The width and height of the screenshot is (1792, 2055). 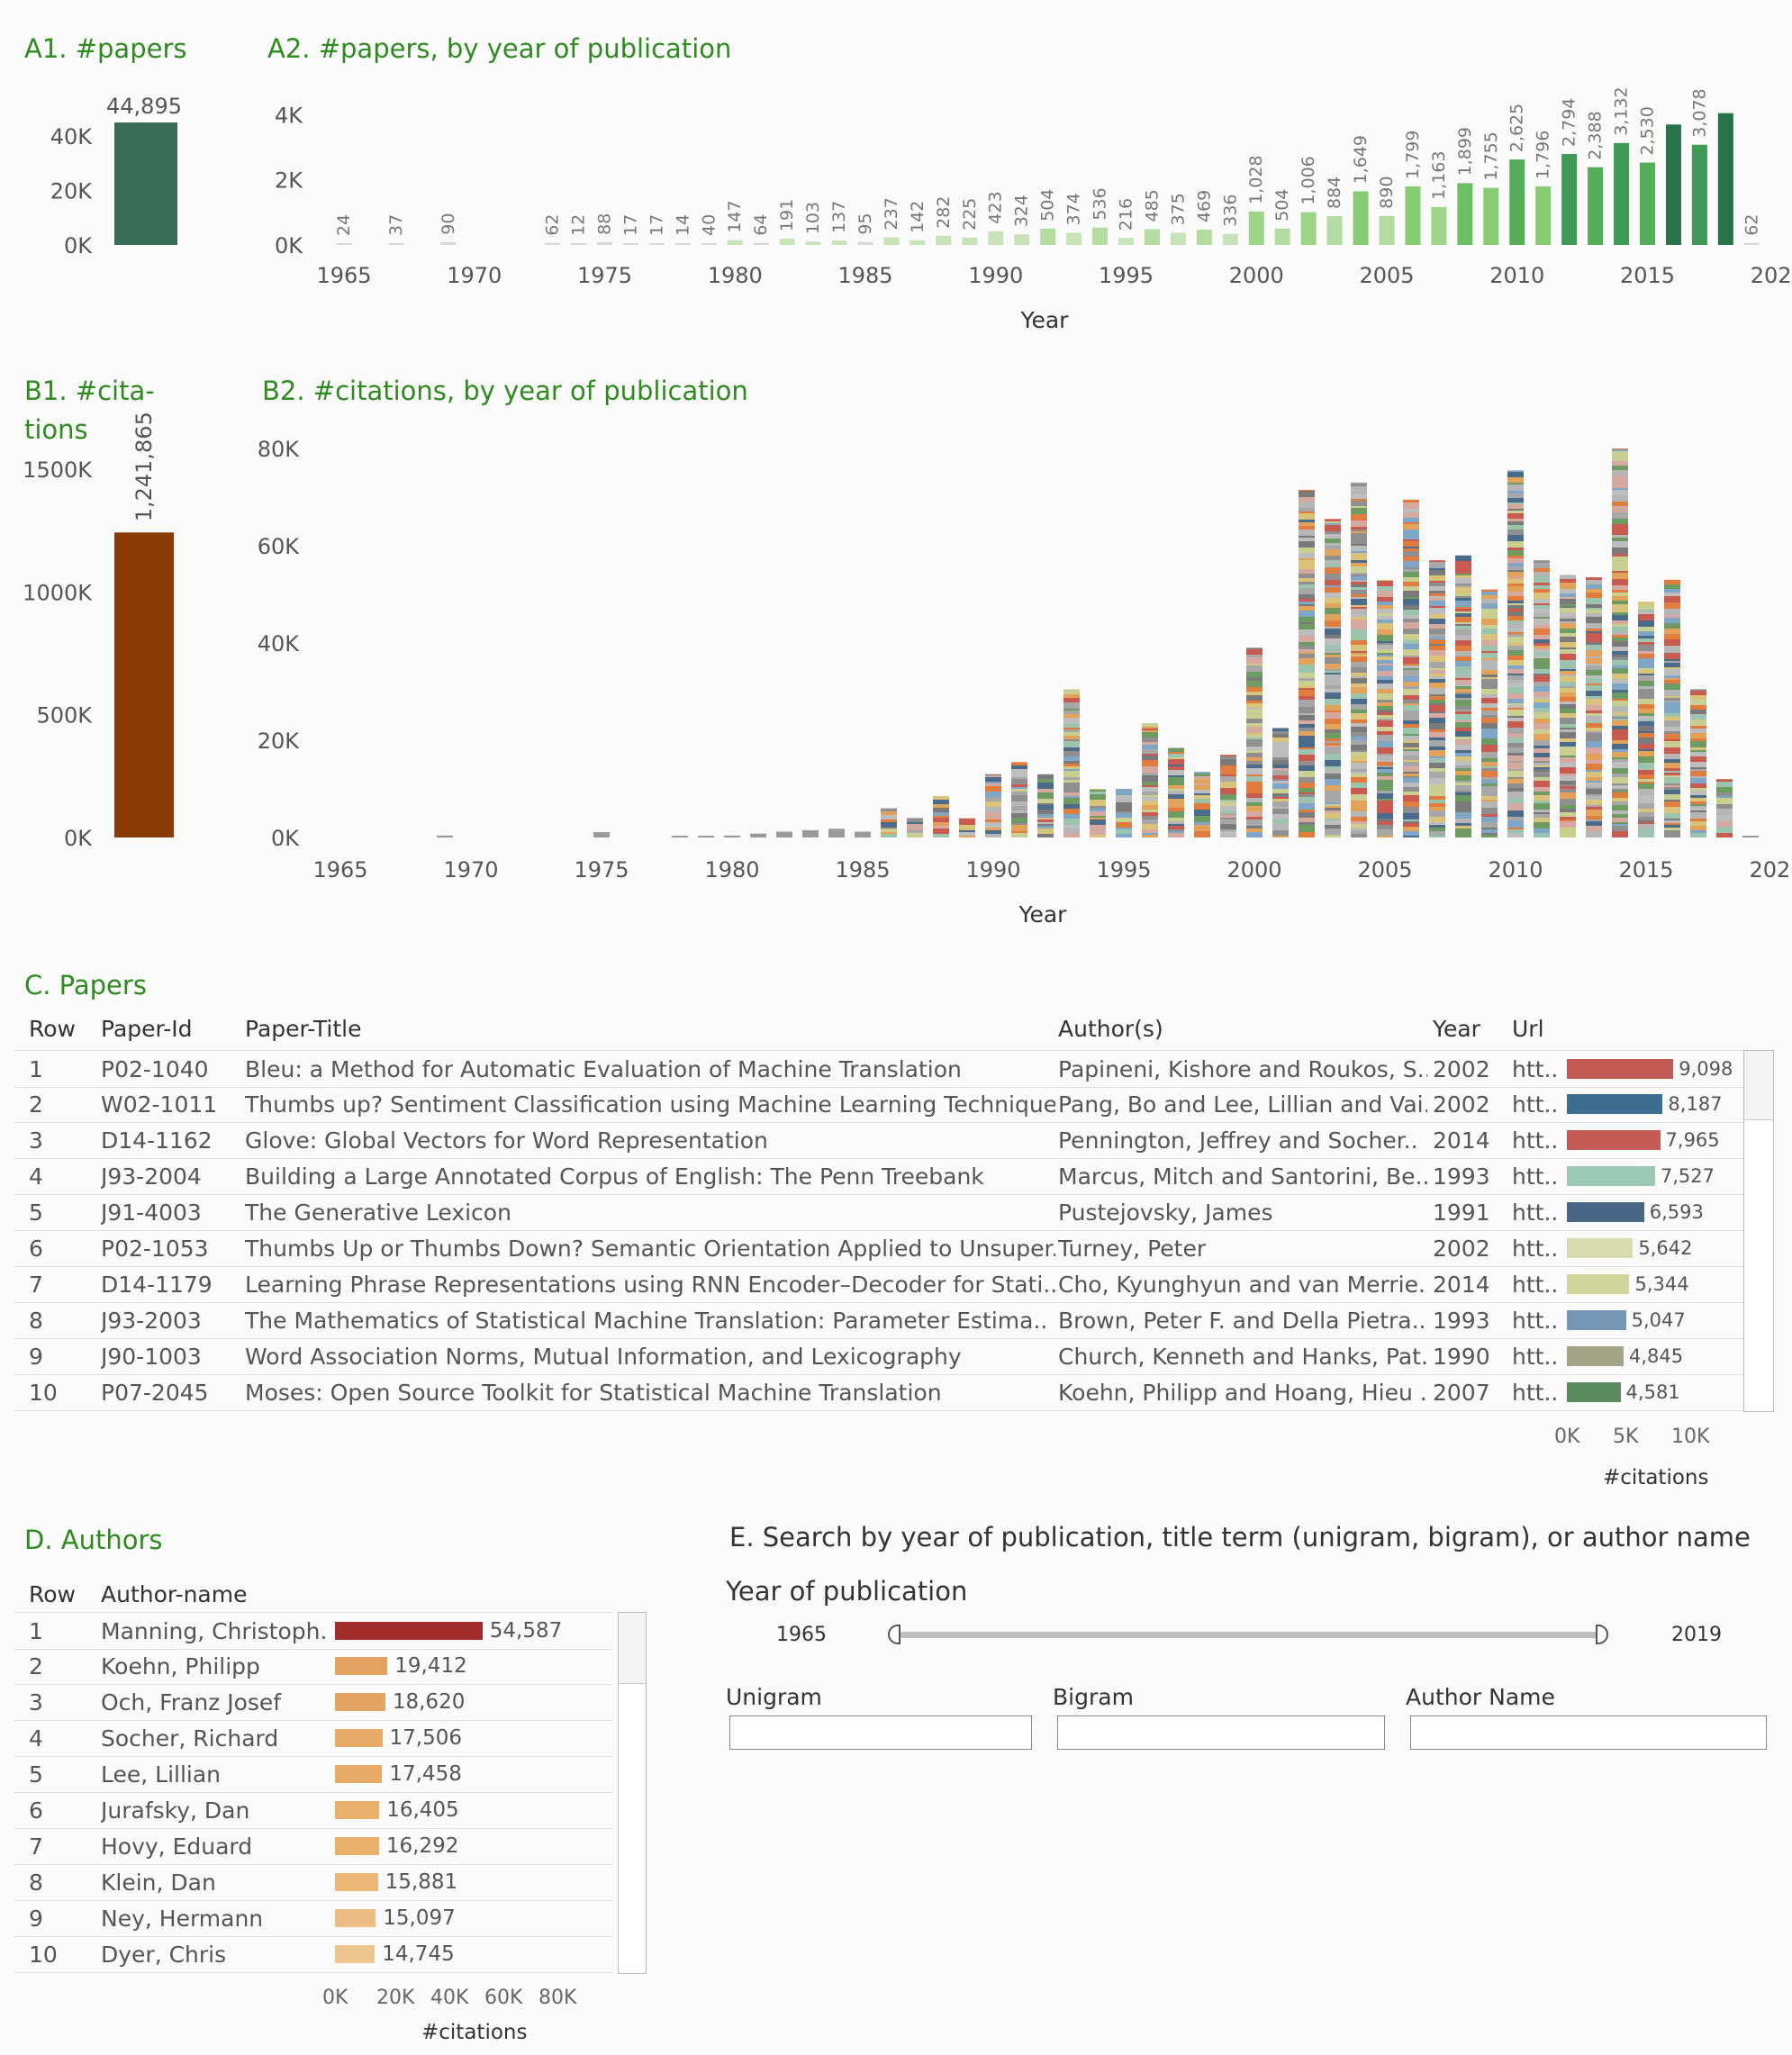 What do you see at coordinates (313, 1810) in the screenshot?
I see `table-row: 6 Jurafsky, Dan 16,405` at bounding box center [313, 1810].